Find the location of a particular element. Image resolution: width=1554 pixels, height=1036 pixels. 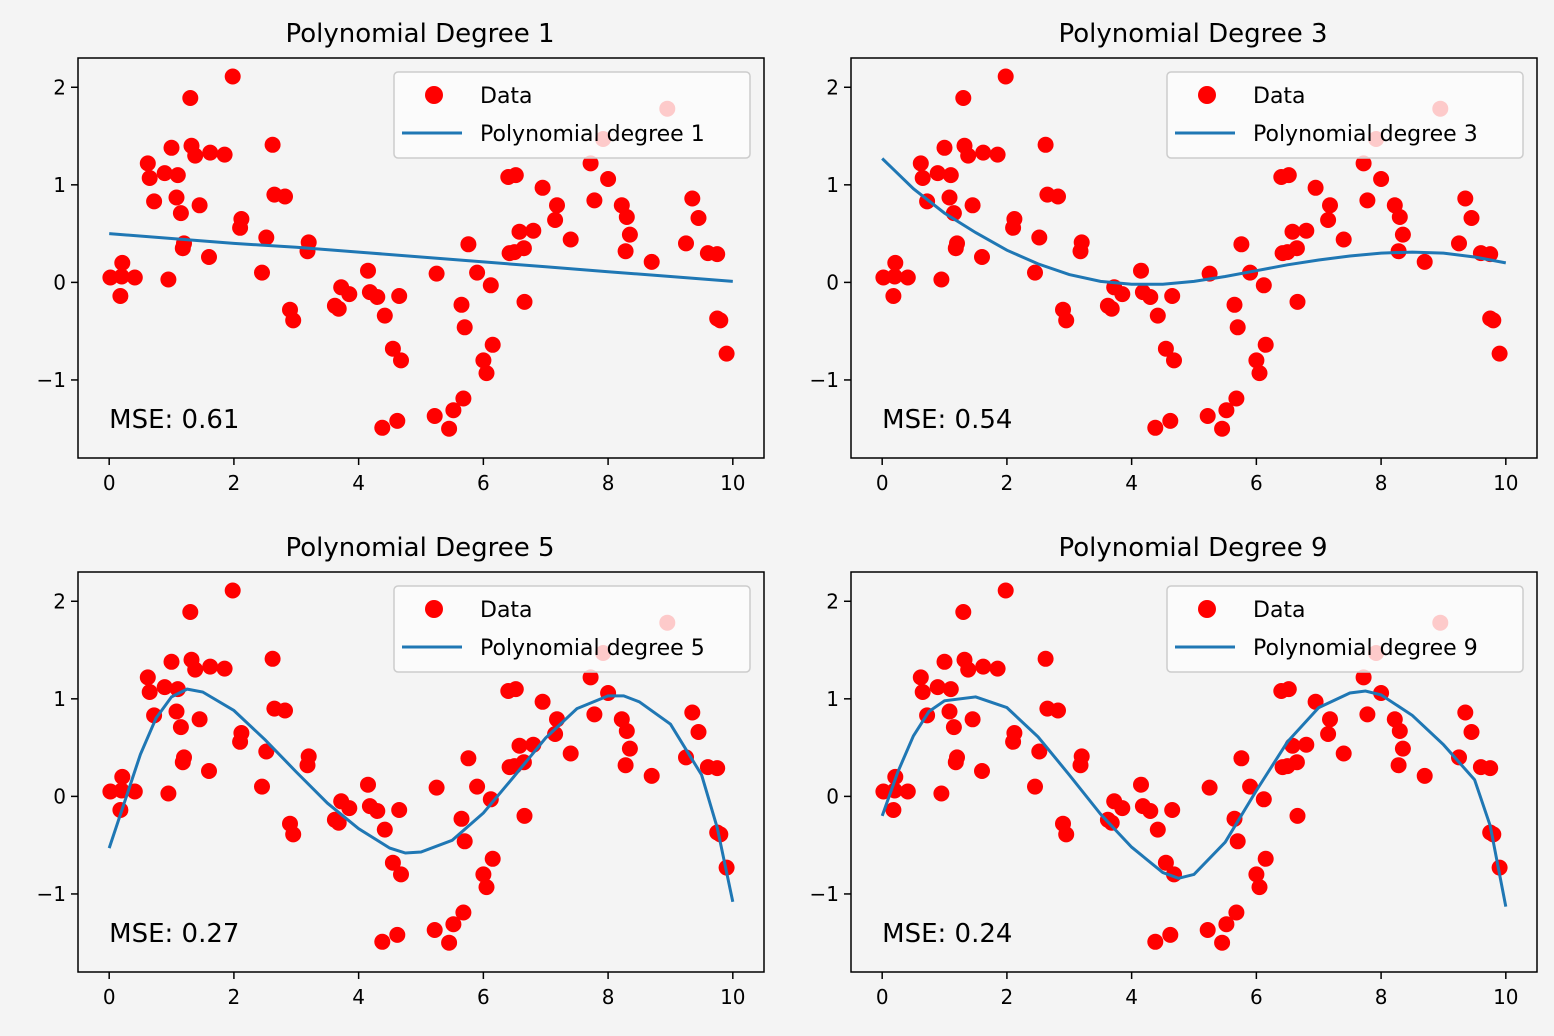

legend-box is located at coordinates (1345, 629).